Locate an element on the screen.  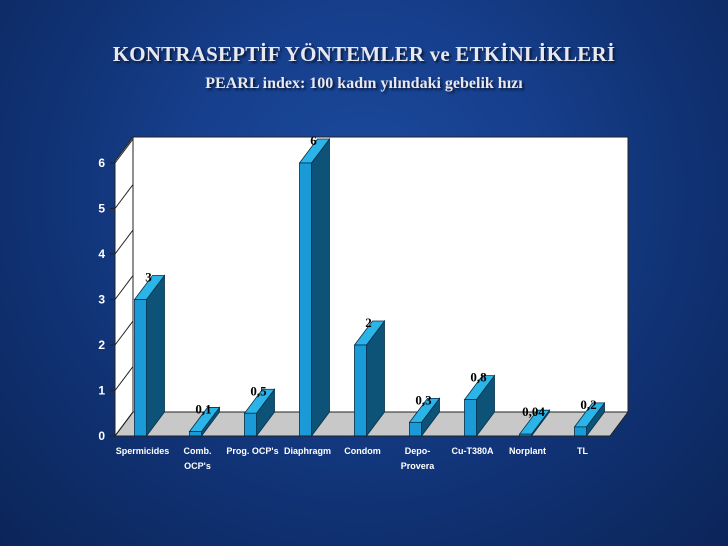
x-tick-label: Condom is located at coordinates (362, 451).